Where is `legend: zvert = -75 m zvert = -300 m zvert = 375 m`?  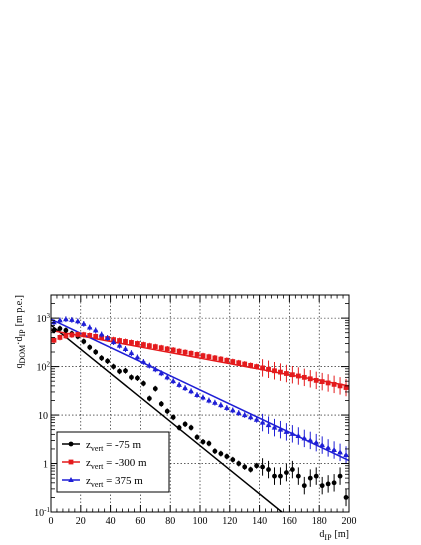 legend: zvert = -75 m zvert = -300 m zvert = 375 m is located at coordinates (113, 462).